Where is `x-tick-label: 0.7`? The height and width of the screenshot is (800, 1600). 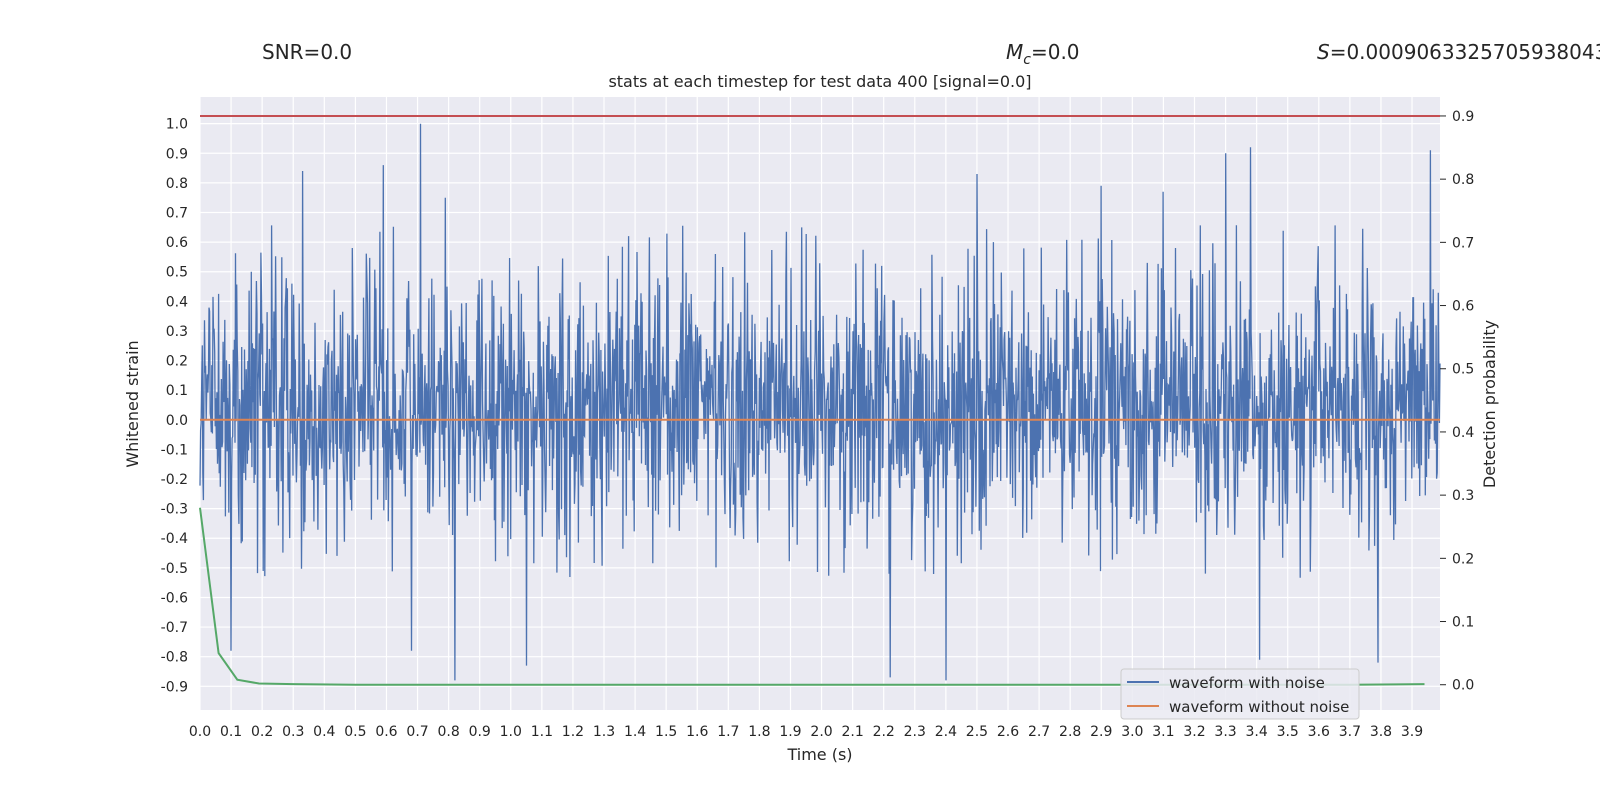
x-tick-label: 0.7 is located at coordinates (417, 732).